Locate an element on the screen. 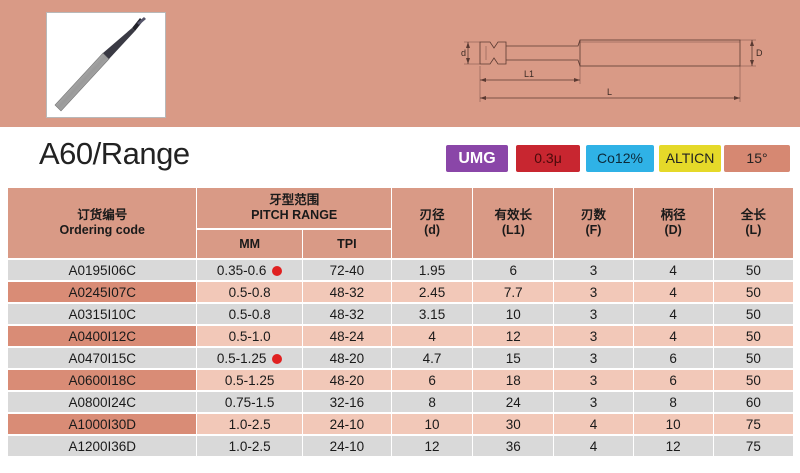 The image size is (800, 473). header-code-cn: 订货编号 is located at coordinates (102, 215).